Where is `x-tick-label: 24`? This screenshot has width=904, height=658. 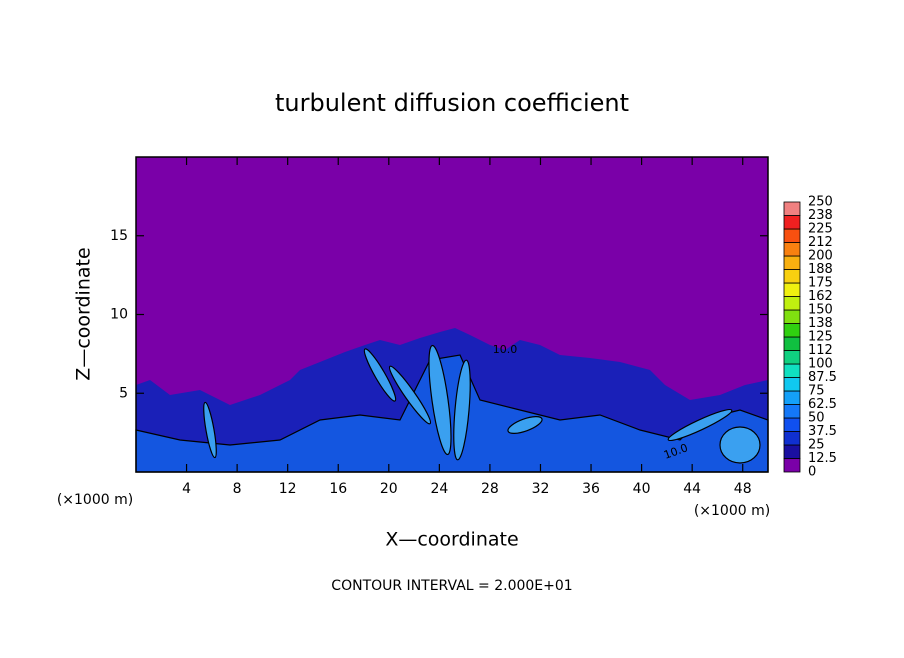
x-tick-label: 24 is located at coordinates (439, 489).